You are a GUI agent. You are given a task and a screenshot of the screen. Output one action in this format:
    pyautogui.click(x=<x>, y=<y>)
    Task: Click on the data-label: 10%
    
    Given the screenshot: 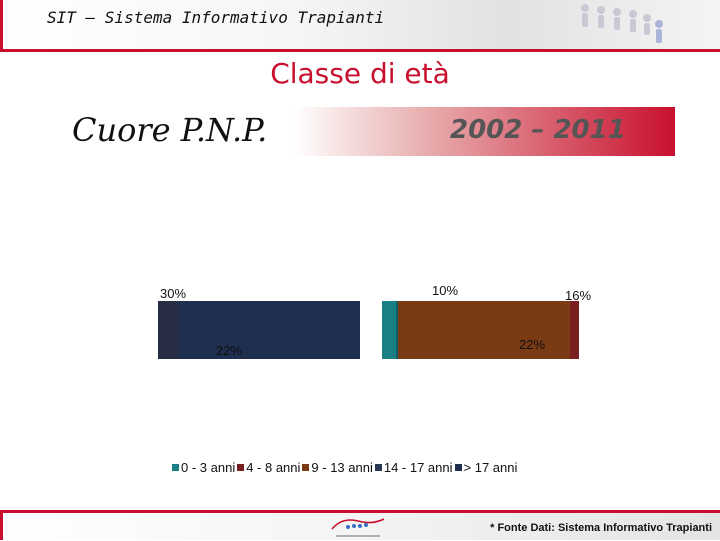 What is the action you would take?
    pyautogui.click(x=445, y=290)
    